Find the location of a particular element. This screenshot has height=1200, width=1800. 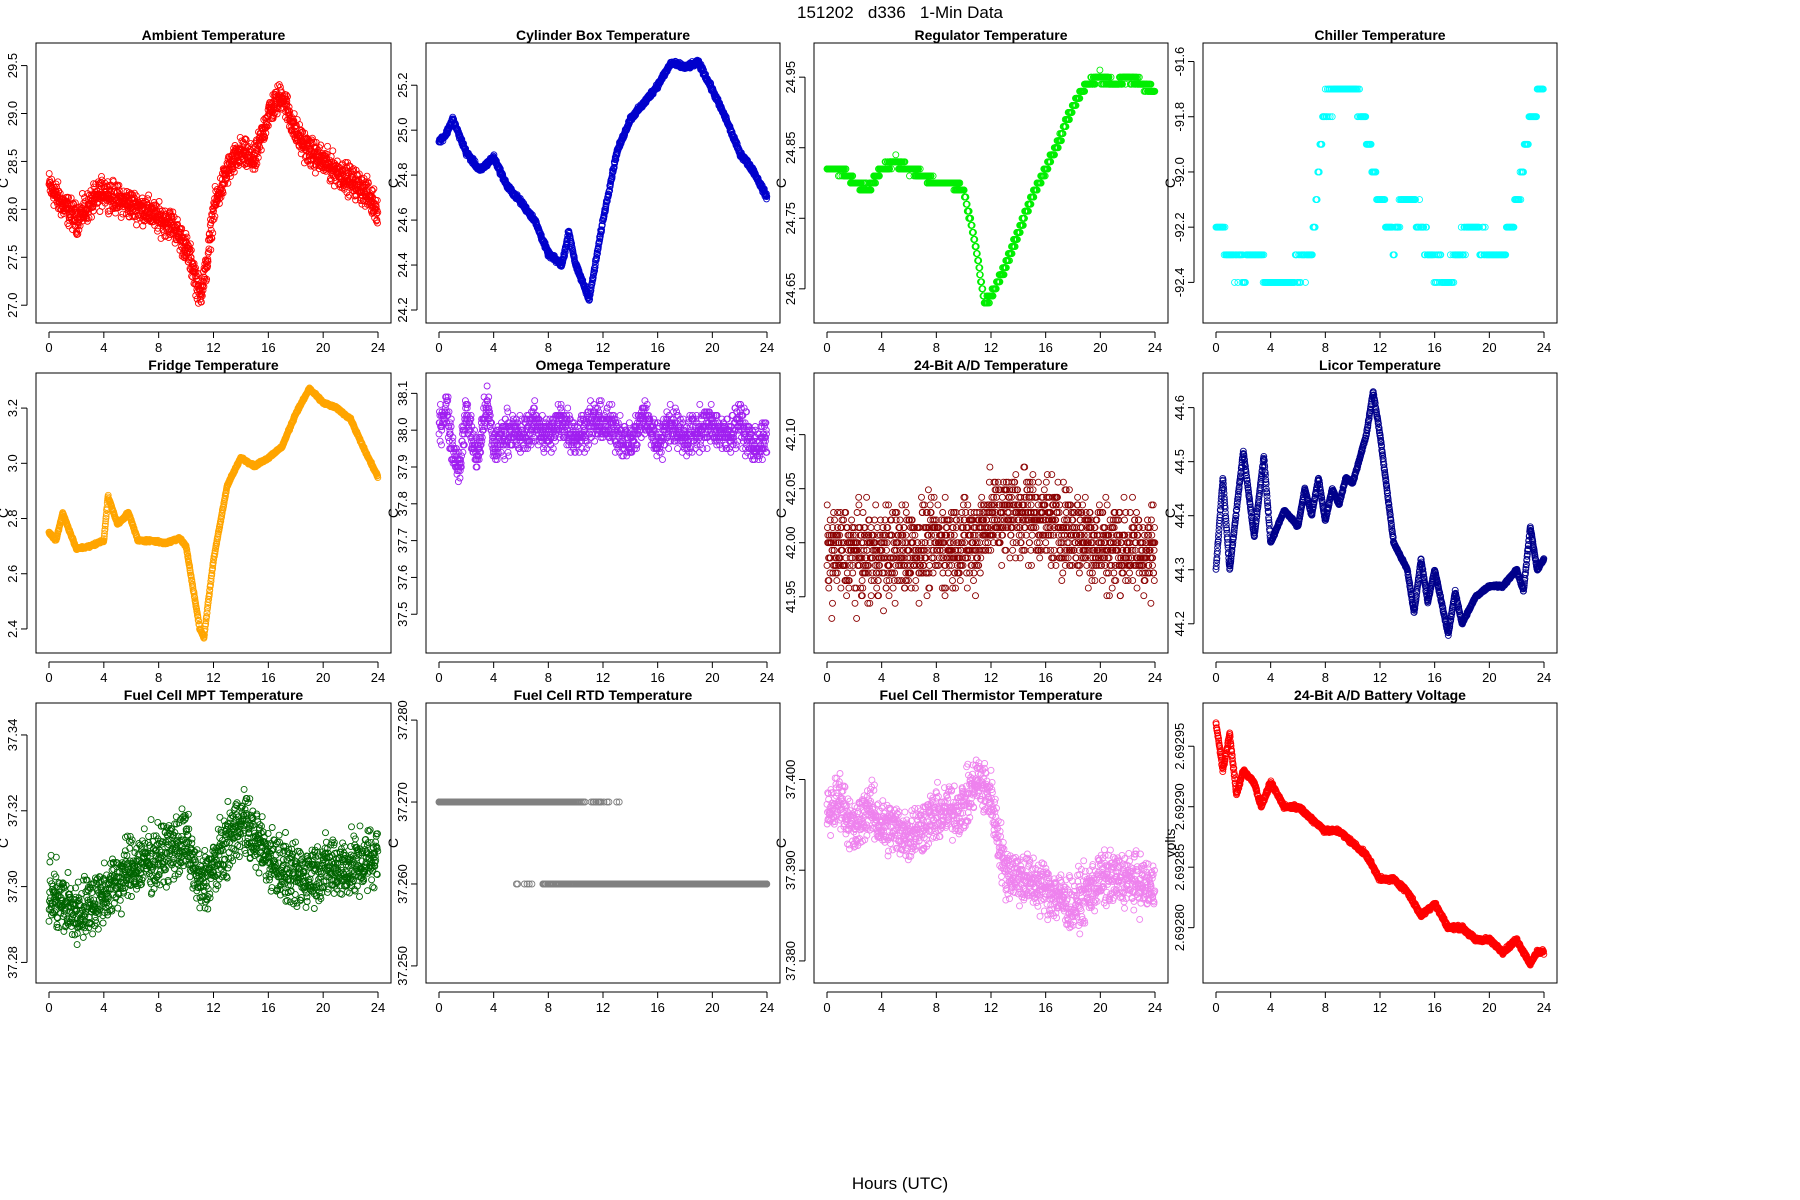

figure-title: 151202 d336 1-Min Data is located at coordinates (900, 12).